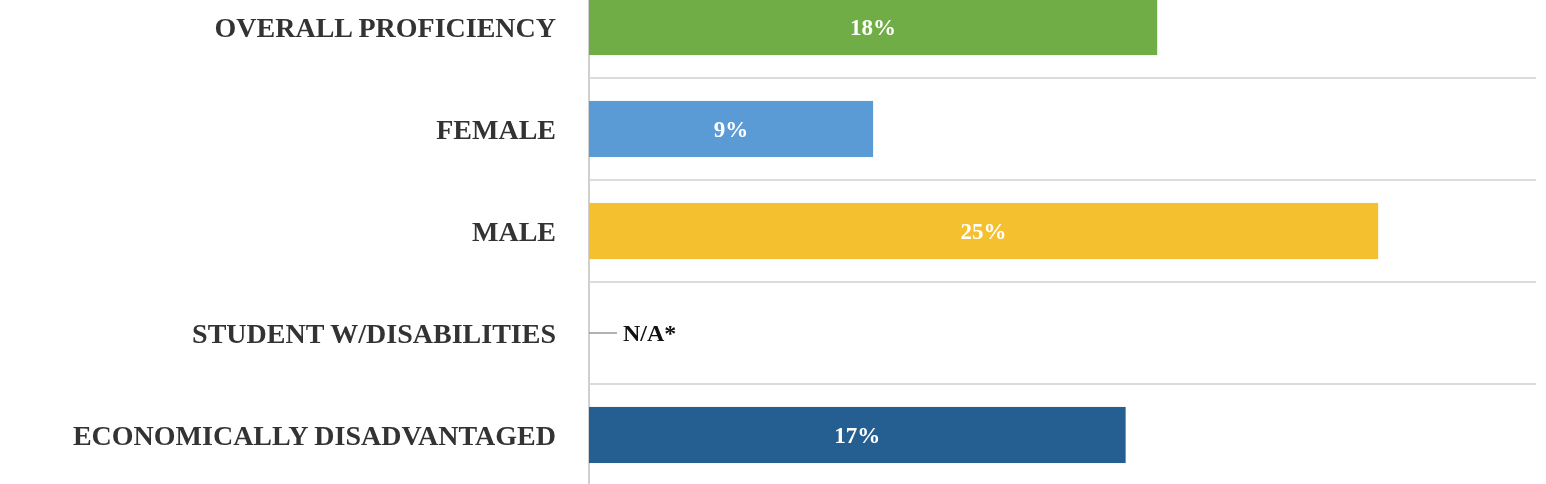 The image size is (1546, 484). Describe the element at coordinates (514, 231) in the screenshot. I see `y-tick-label: MALE` at that location.